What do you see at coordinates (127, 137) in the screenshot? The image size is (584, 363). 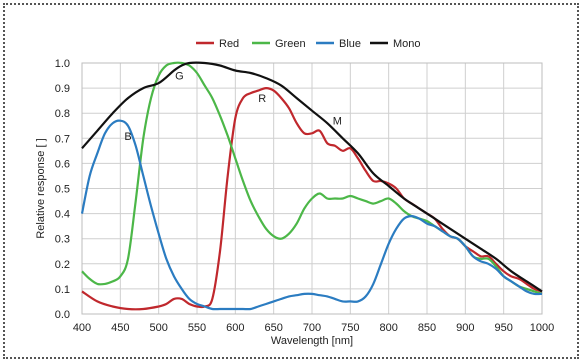 I see `curve-label-blue: B` at bounding box center [127, 137].